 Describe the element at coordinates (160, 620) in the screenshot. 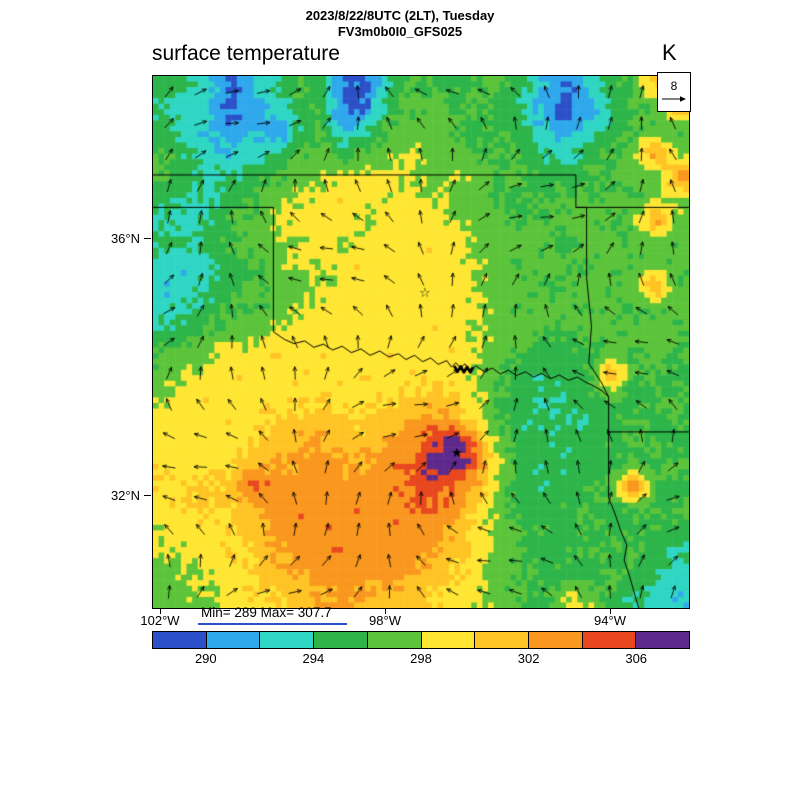

I see `x-axis-label-102w: 102°W` at that location.